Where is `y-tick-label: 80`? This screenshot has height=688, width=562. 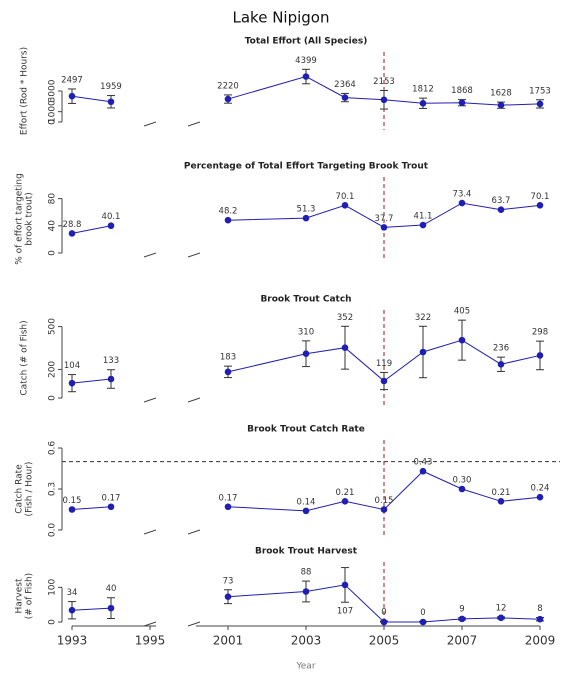
y-tick-label: 80 is located at coordinates (53, 199).